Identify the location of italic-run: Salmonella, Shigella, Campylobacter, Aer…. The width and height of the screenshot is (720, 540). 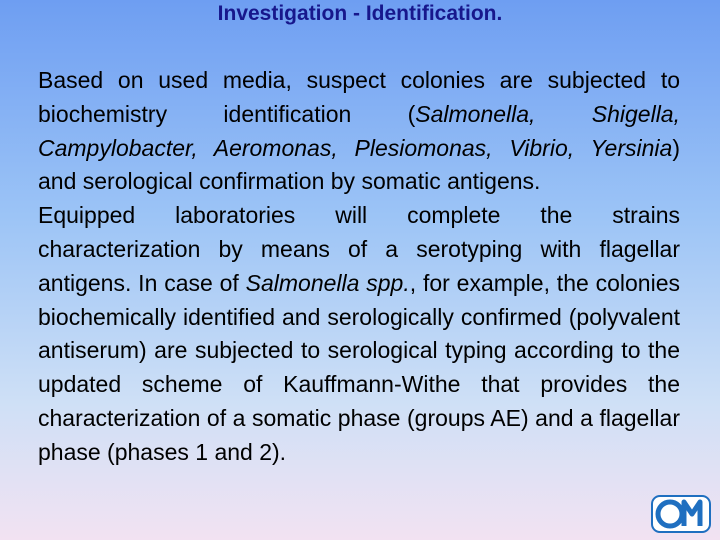
(359, 130).